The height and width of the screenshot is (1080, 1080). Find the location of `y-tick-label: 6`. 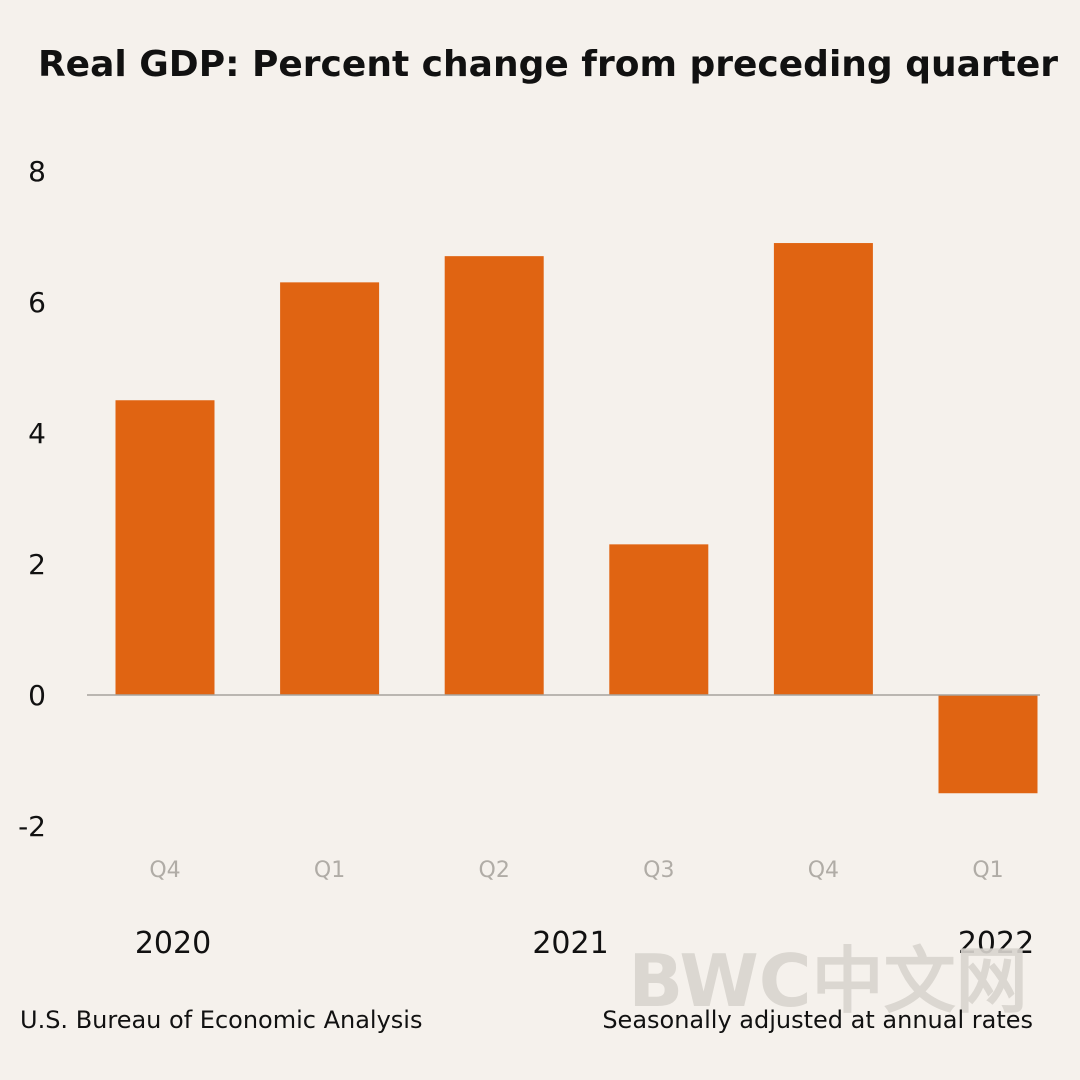

y-tick-label: 6 is located at coordinates (37, 302).